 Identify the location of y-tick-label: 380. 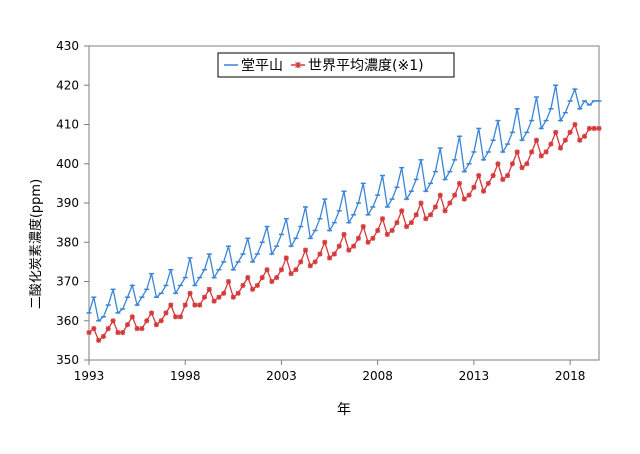
(67, 242).